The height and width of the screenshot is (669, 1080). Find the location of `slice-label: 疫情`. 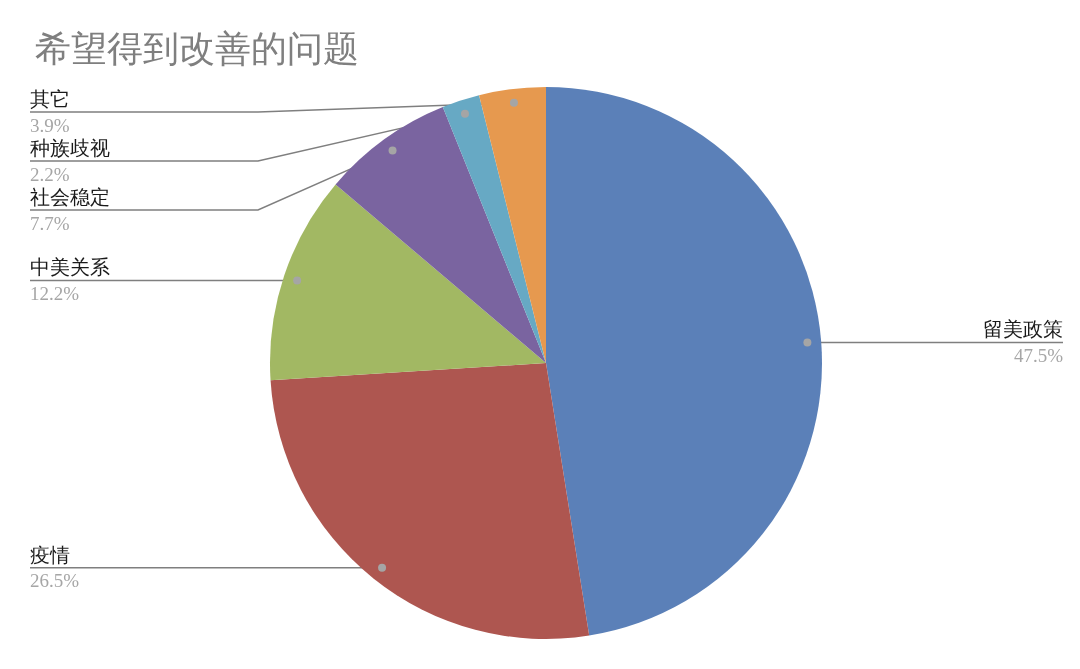

slice-label: 疫情 is located at coordinates (50, 554).